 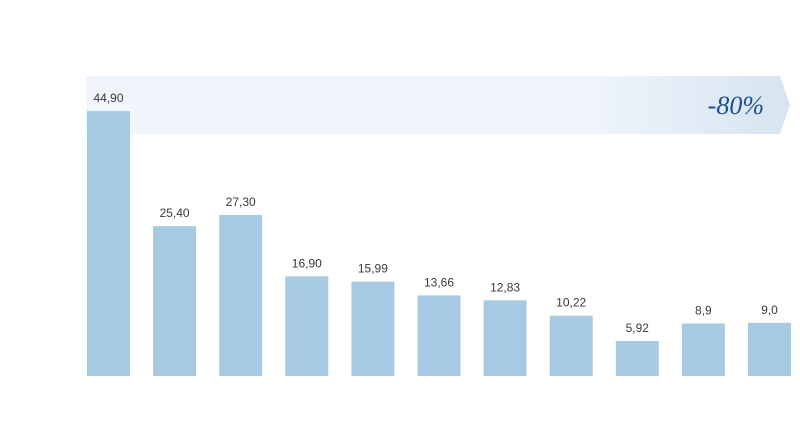 I want to click on value-label: 13,66, so click(x=439, y=282).